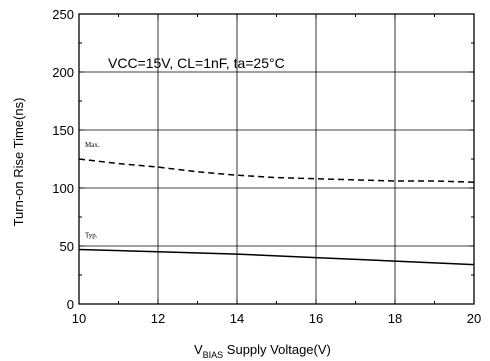 The image size is (490, 361). What do you see at coordinates (67, 246) in the screenshot?
I see `y-tick-label: 50` at bounding box center [67, 246].